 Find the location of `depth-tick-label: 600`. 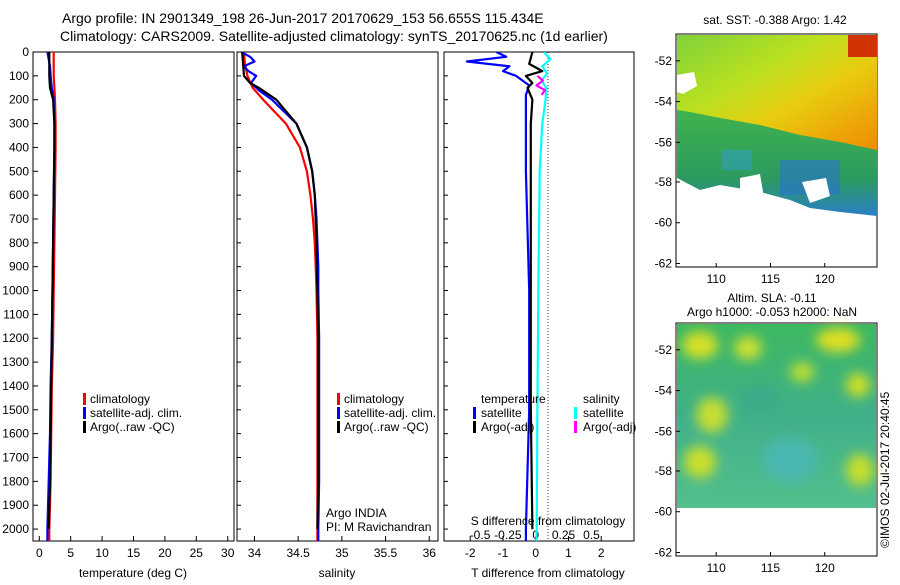

depth-tick-label: 600 is located at coordinates (19, 195).